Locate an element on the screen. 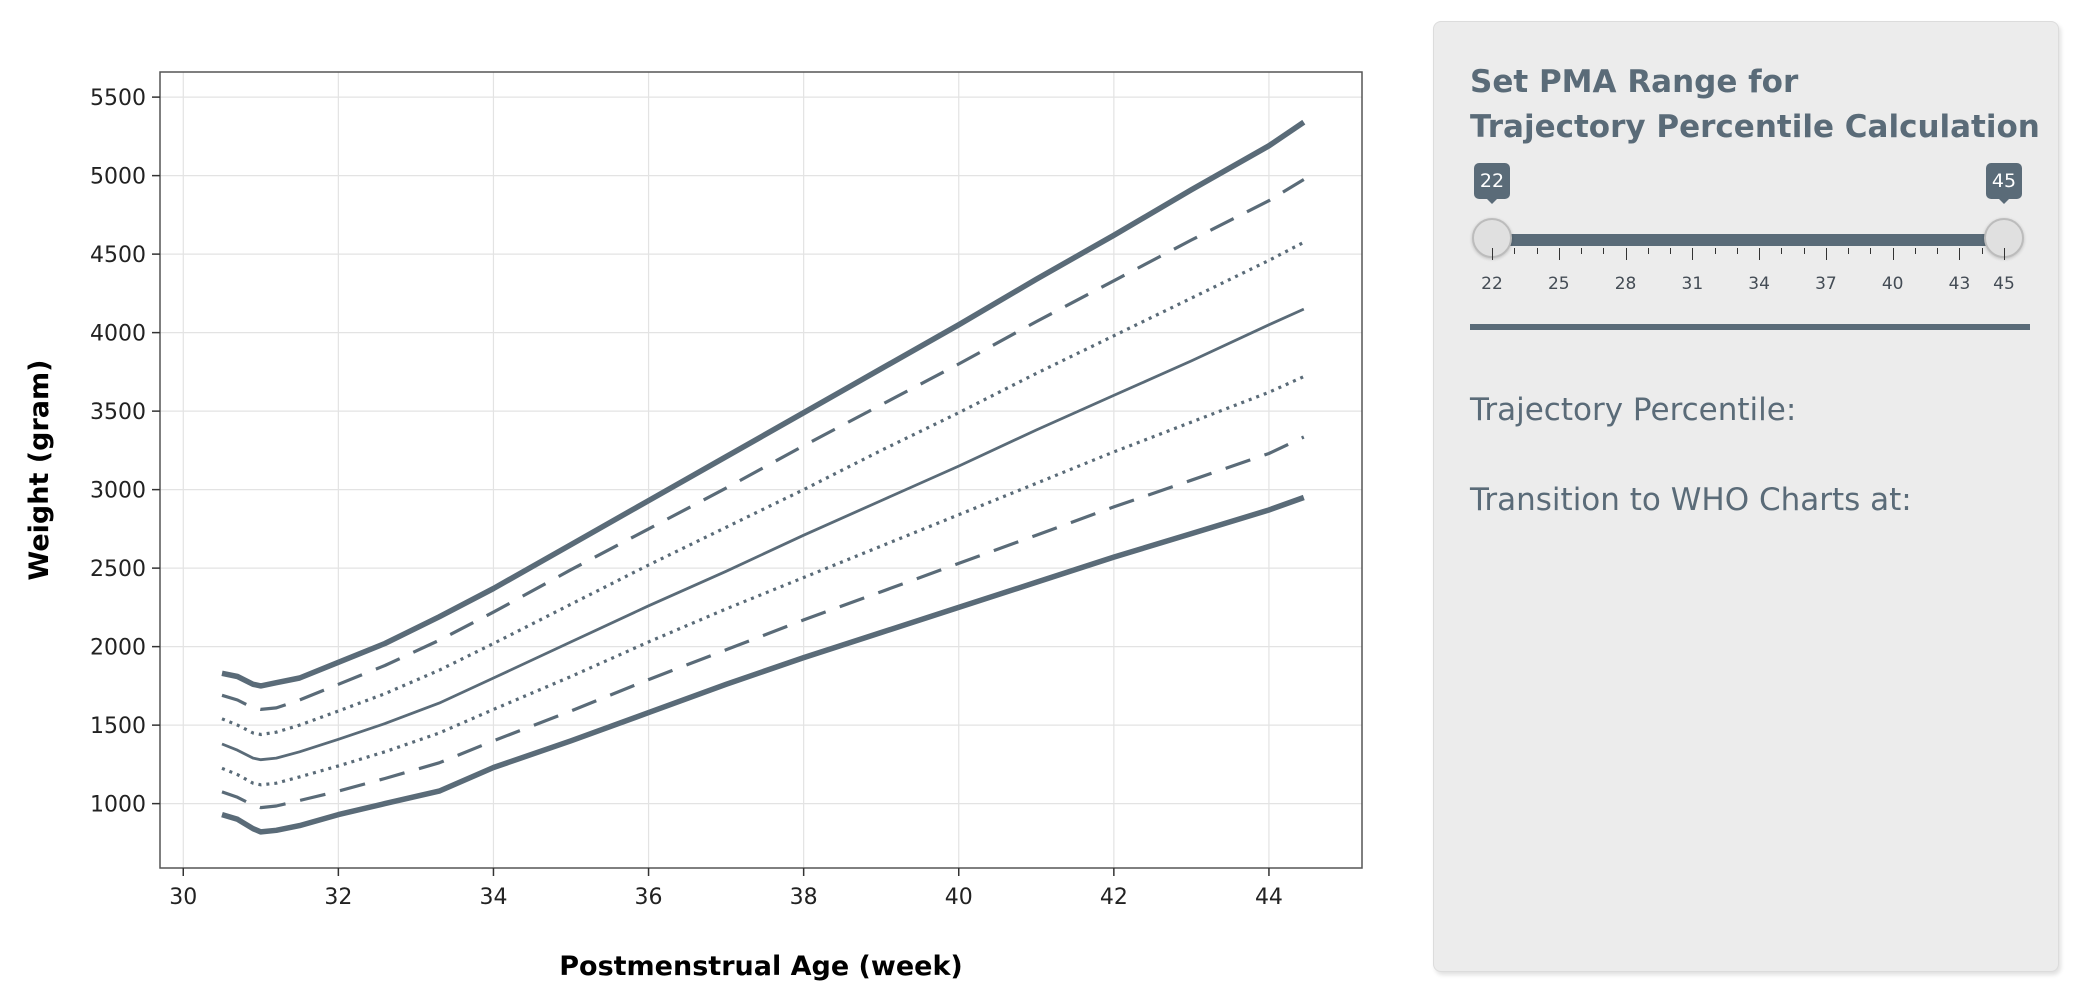 The height and width of the screenshot is (998, 2088). x-tick-label: 30 is located at coordinates (183, 897).